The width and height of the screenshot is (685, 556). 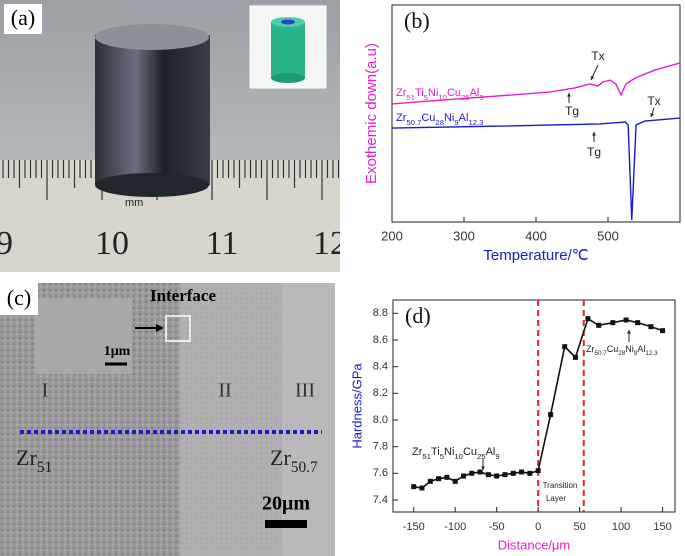 I want to click on x-tick-label: -50, so click(x=497, y=527).